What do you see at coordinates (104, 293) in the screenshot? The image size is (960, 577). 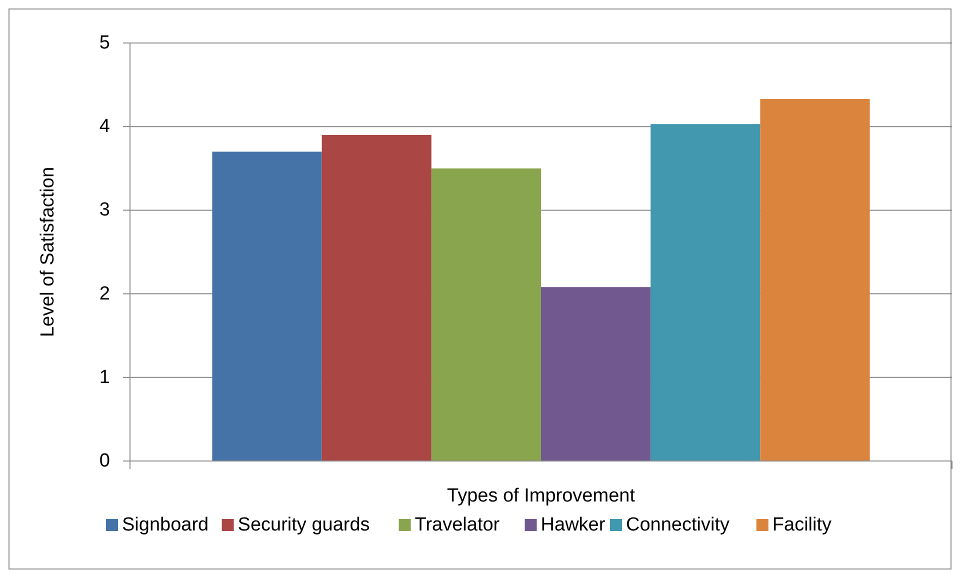 I see `y-tick-label: 2` at bounding box center [104, 293].